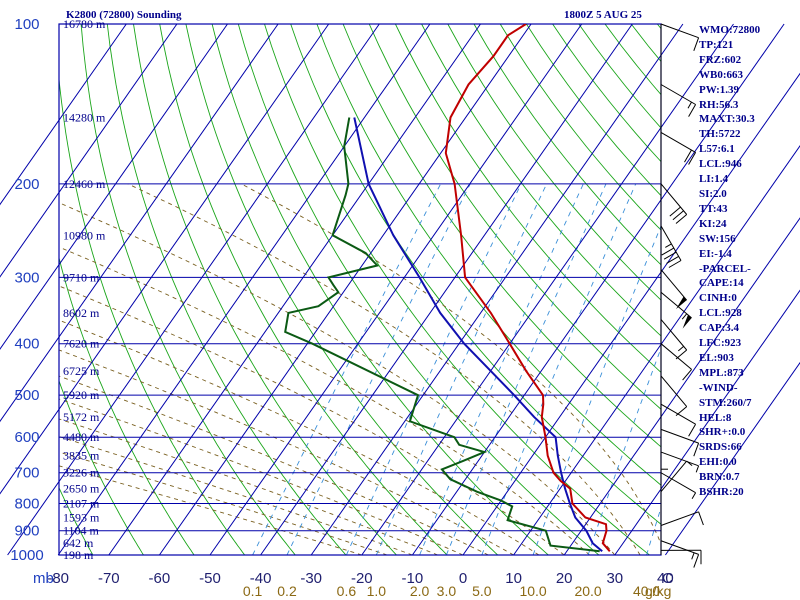 The height and width of the screenshot is (600, 800). What do you see at coordinates (81, 489) in the screenshot?
I see `height-label: 2650 m` at bounding box center [81, 489].